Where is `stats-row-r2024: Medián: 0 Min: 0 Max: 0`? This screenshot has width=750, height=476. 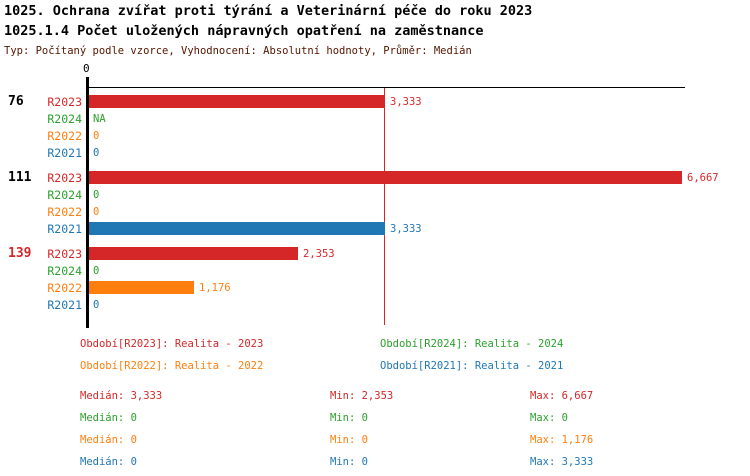
stats-row-r2024: Medián: 0 Min: 0 Max: 0 is located at coordinates (410, 423).